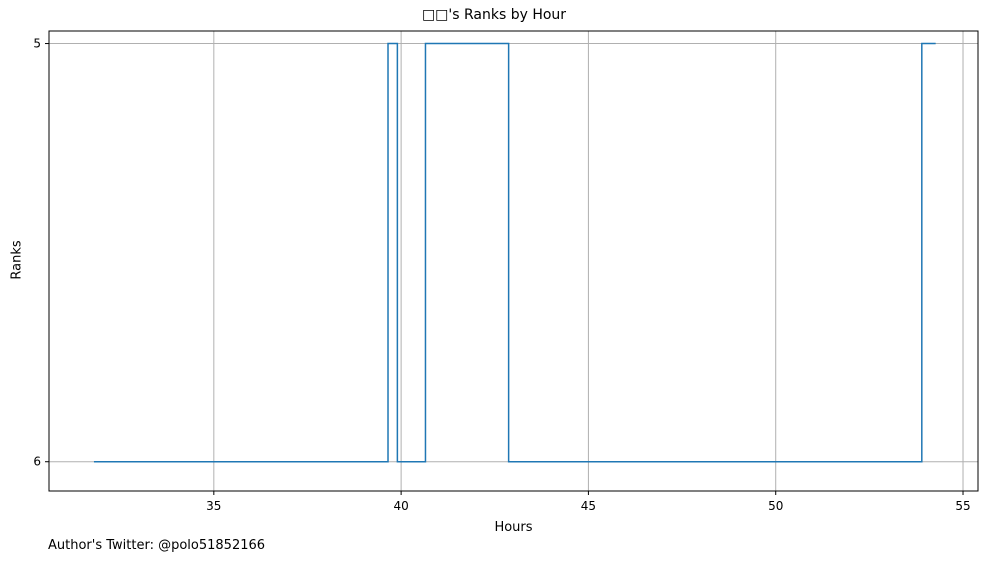  I want to click on x-axis-label: Hours, so click(513, 527).